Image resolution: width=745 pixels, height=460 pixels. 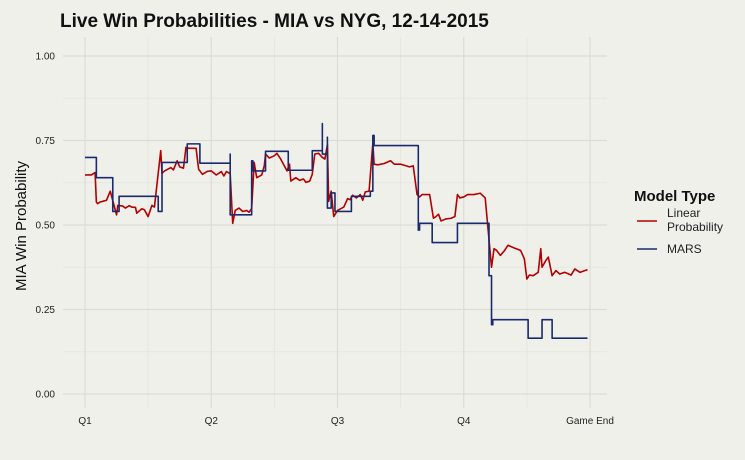 I want to click on legend-label-linear-probability: Linear Probability, so click(x=695, y=220).